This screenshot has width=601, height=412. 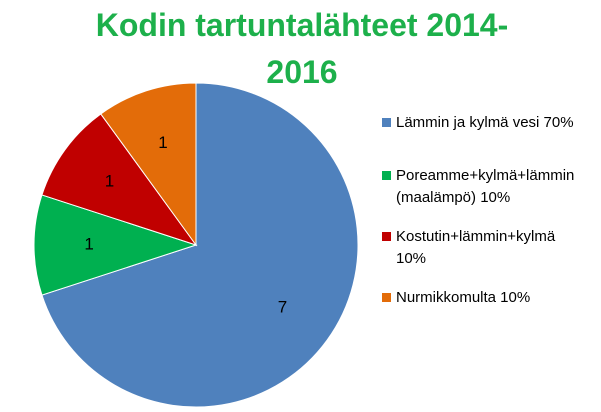 What do you see at coordinates (282, 306) in the screenshot?
I see `pie-slice-label-1: 7` at bounding box center [282, 306].